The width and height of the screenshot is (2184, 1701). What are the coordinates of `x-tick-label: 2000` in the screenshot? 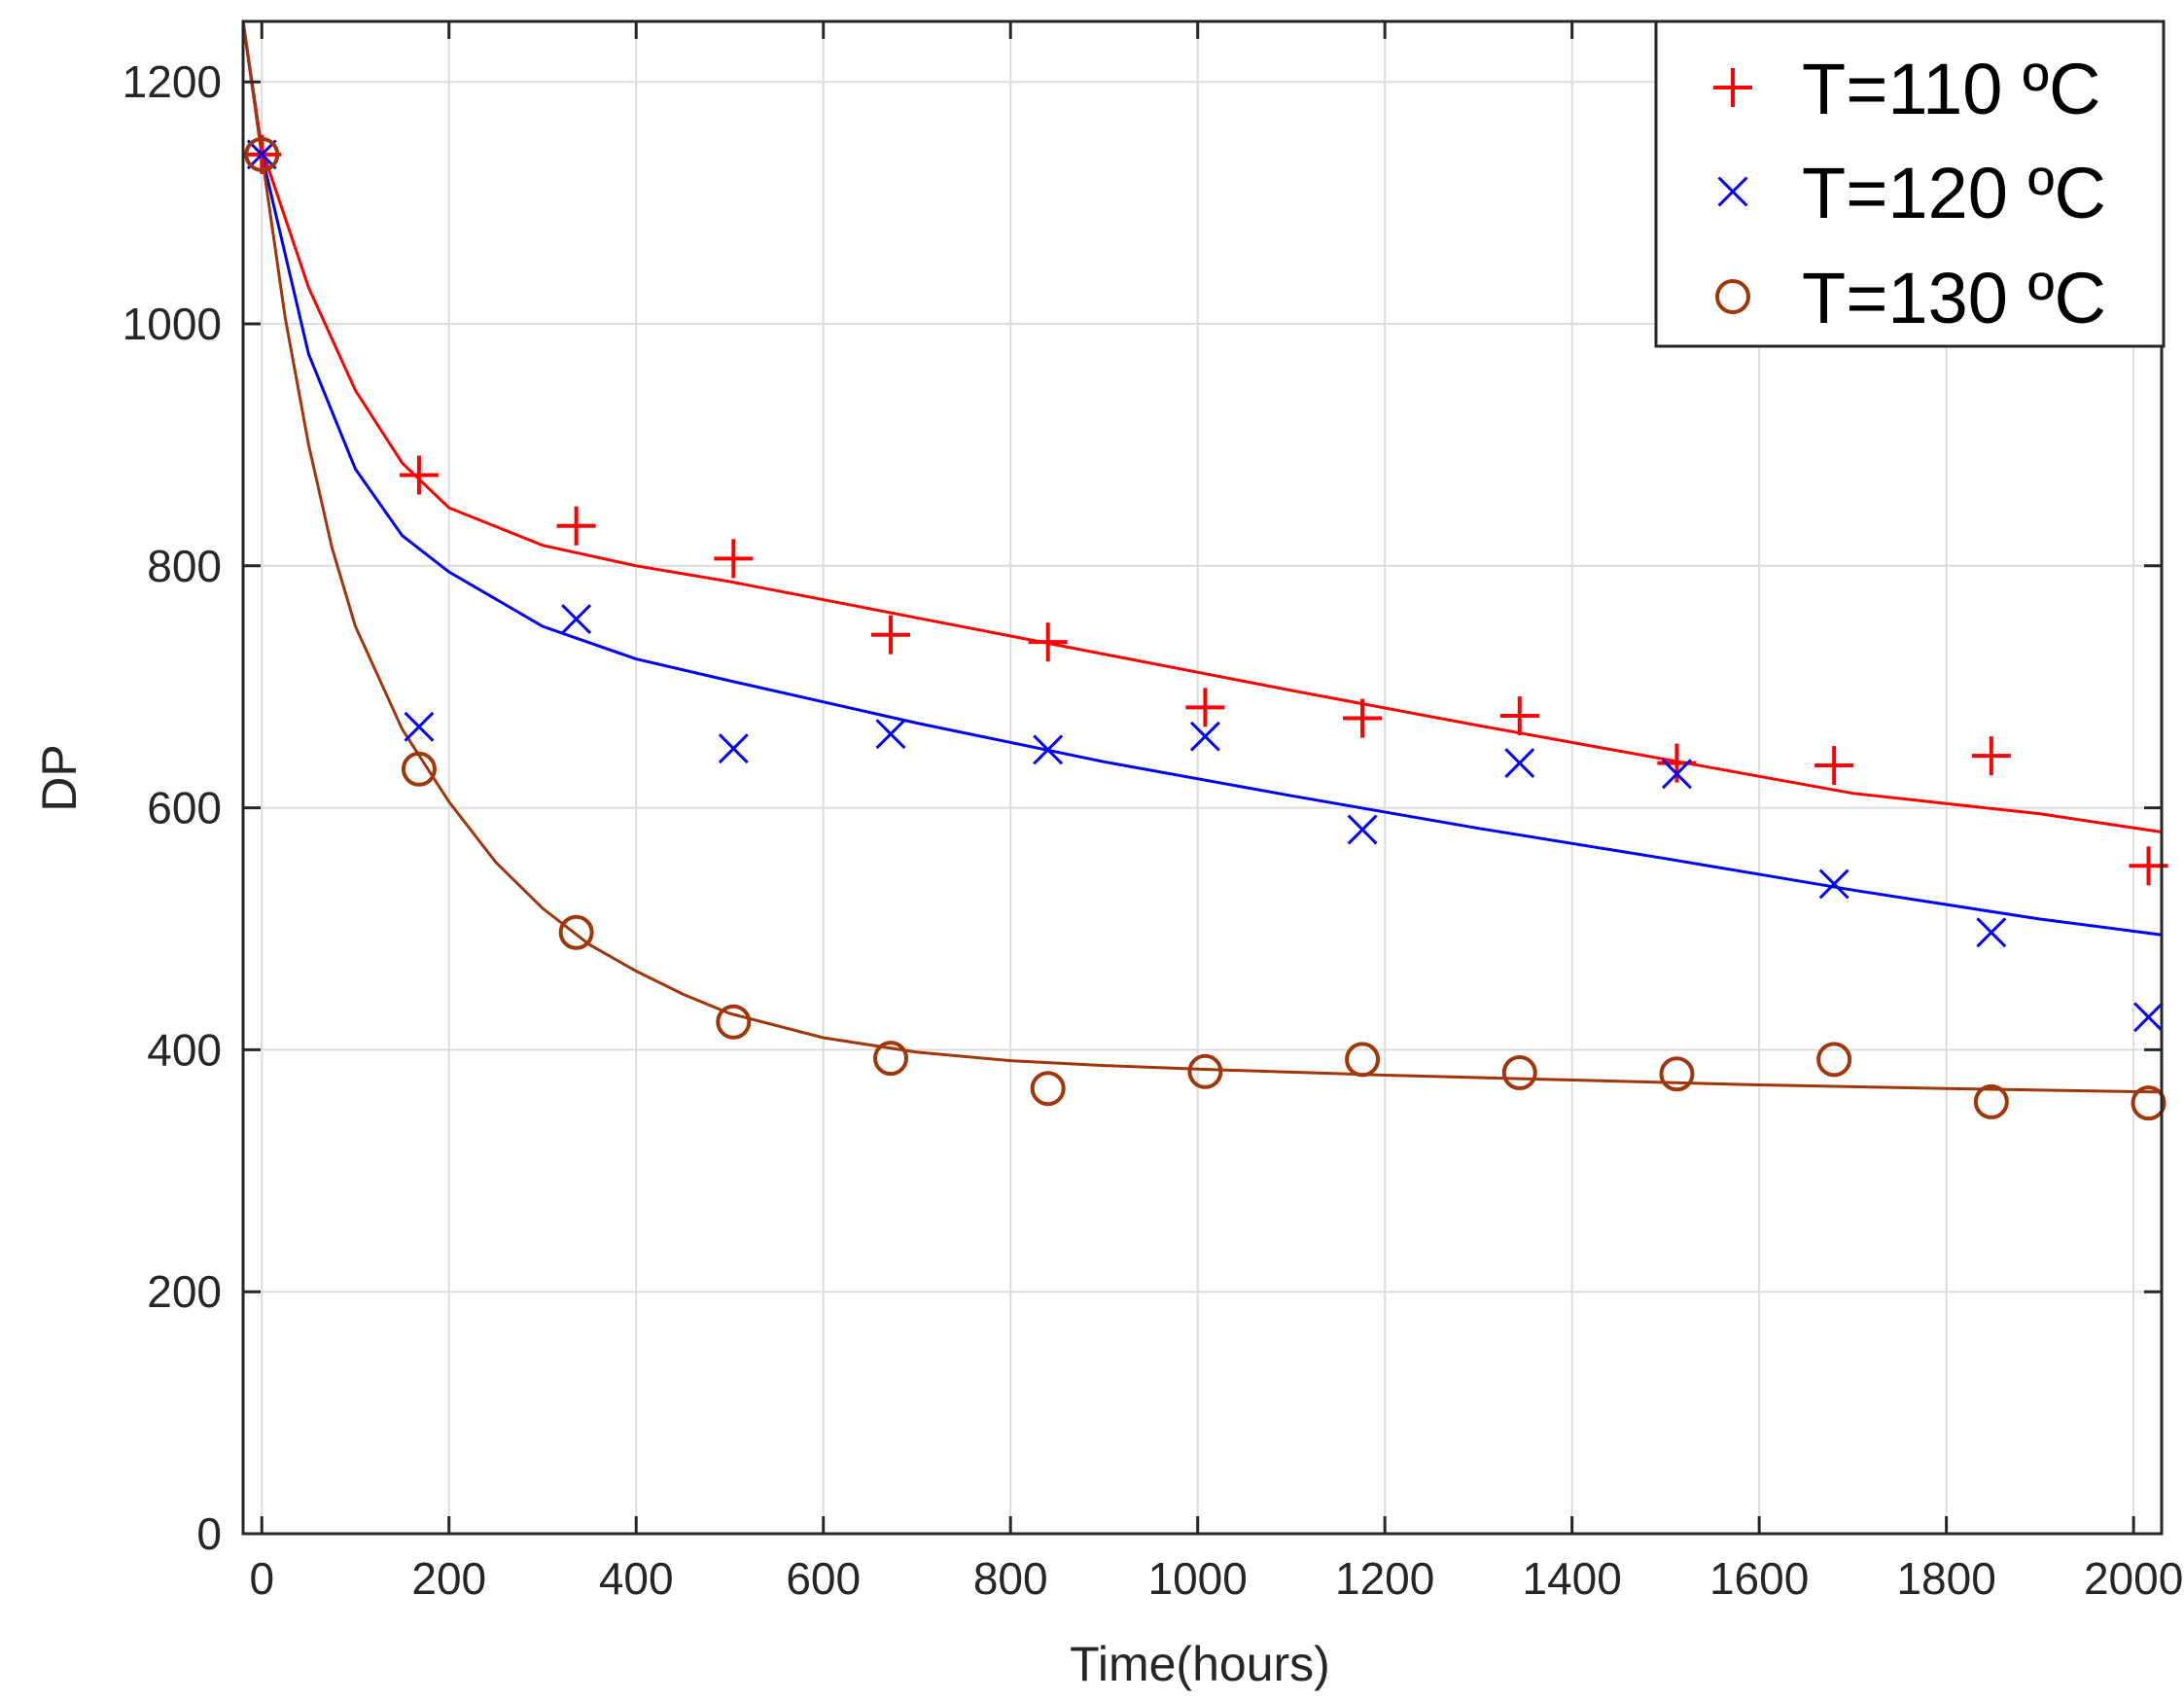 It's located at (2133, 1578).